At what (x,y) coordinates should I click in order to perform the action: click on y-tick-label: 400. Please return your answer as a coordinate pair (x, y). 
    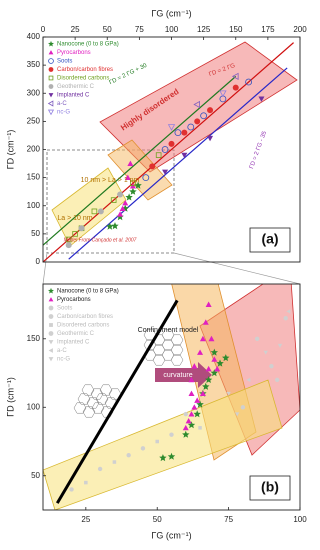
    Looking at the image, I should click on (34, 36).